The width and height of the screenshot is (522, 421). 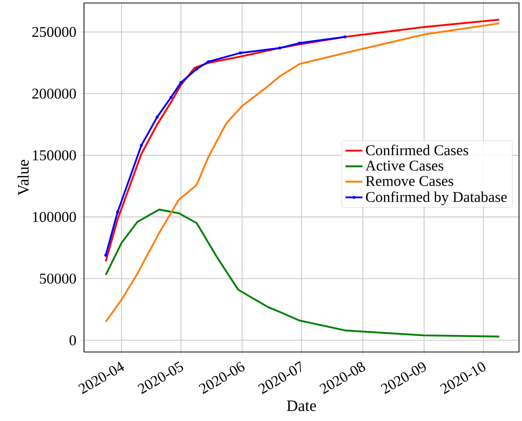 What do you see at coordinates (405, 165) in the screenshot?
I see `legend-label: Active Cases` at bounding box center [405, 165].